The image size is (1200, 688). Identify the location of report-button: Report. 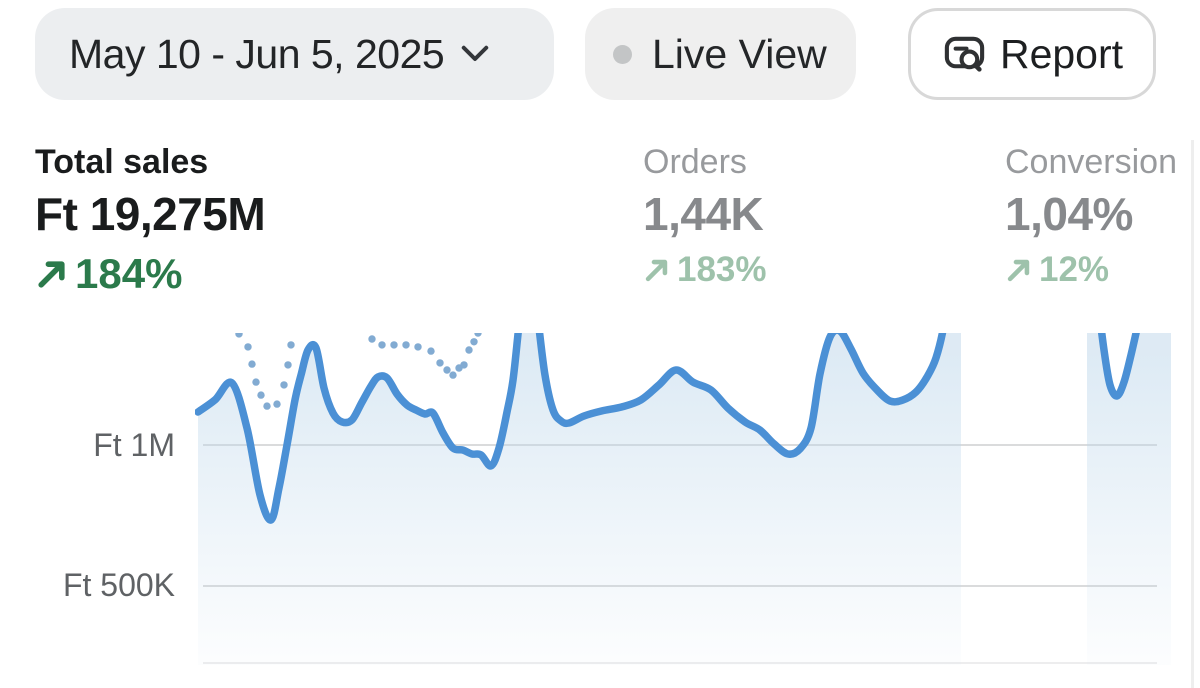
(1032, 54).